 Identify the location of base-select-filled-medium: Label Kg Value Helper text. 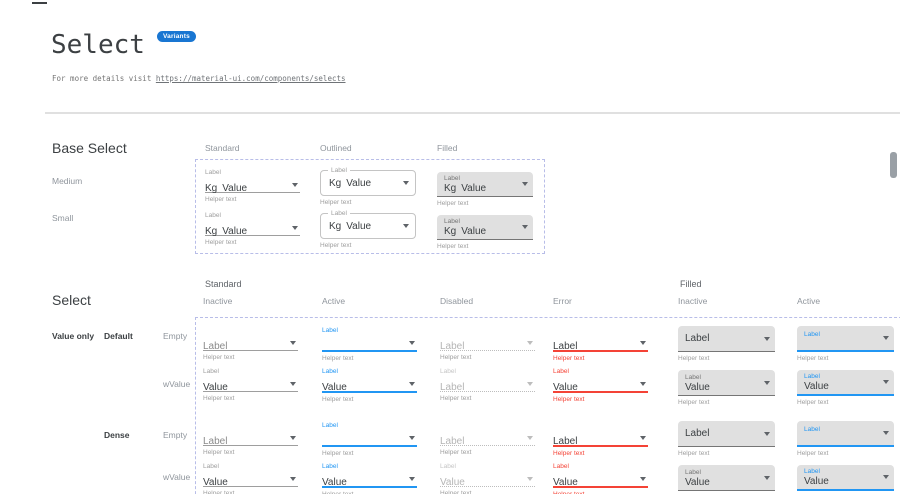
(485, 187).